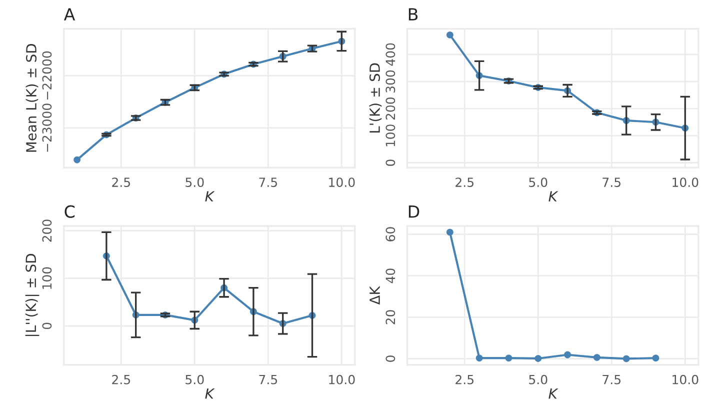 Image resolution: width=709 pixels, height=410 pixels. What do you see at coordinates (391, 81) in the screenshot?
I see `y-tick-label: 300` at bounding box center [391, 81].